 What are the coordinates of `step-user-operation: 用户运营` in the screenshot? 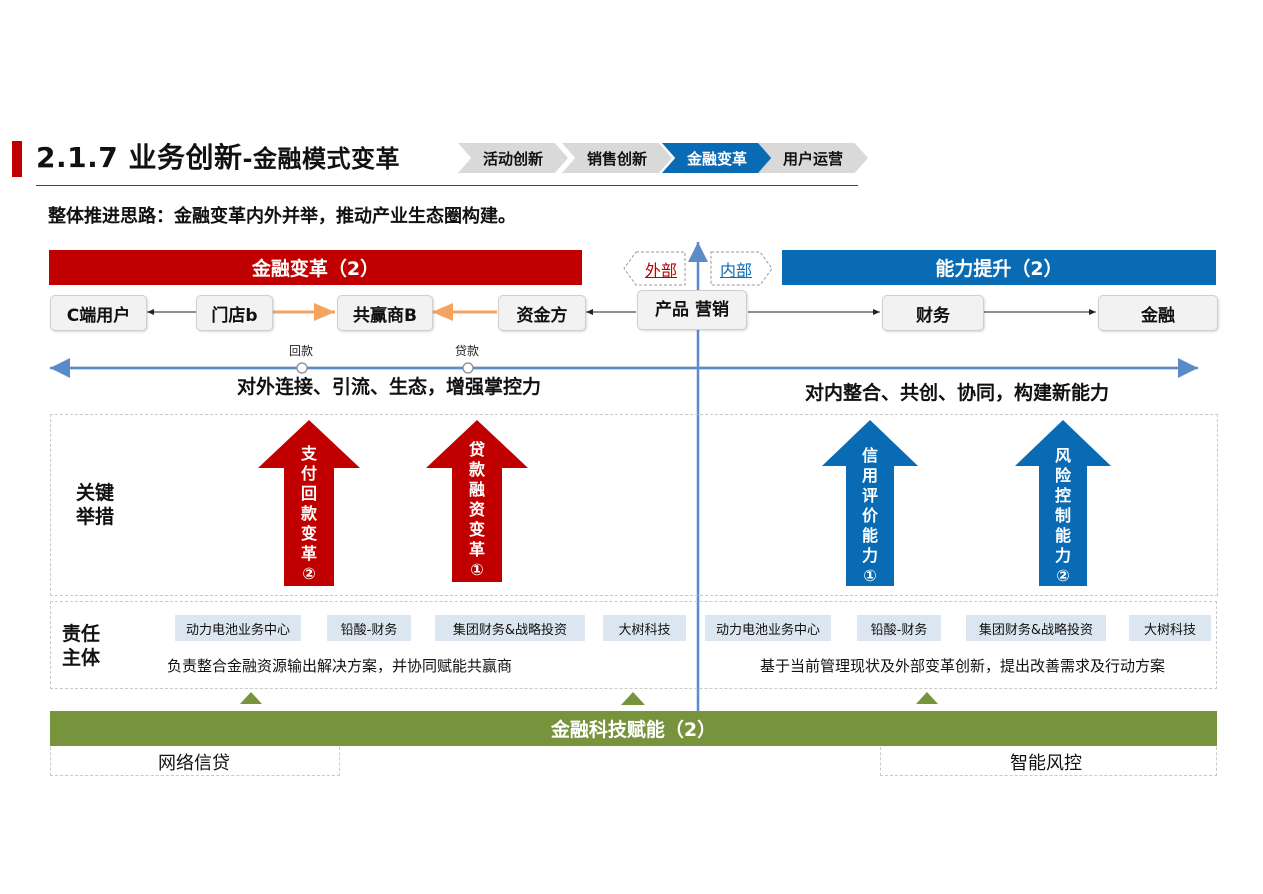 It's located at (813, 158).